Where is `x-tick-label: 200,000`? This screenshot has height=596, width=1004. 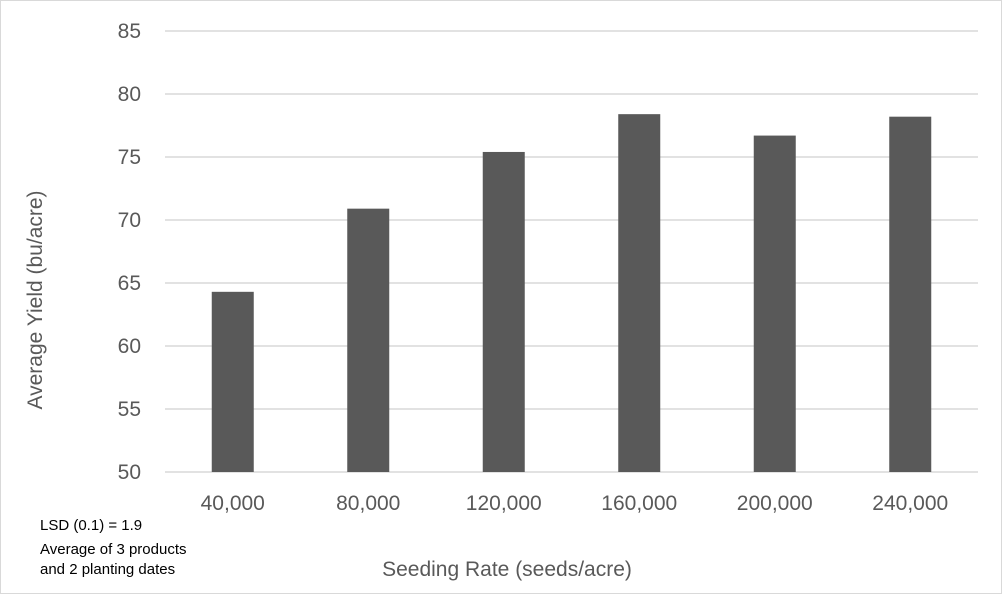 x-tick-label: 200,000 is located at coordinates (775, 503).